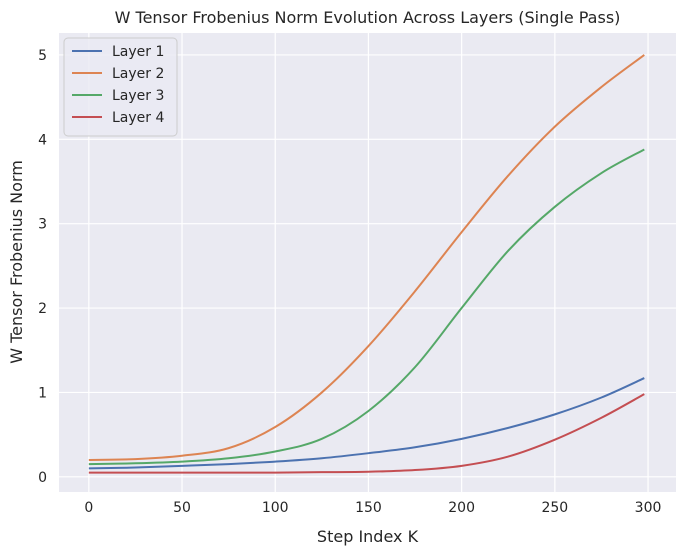 This screenshot has height=556, width=686. I want to click on x-tick-label: 150, so click(368, 508).